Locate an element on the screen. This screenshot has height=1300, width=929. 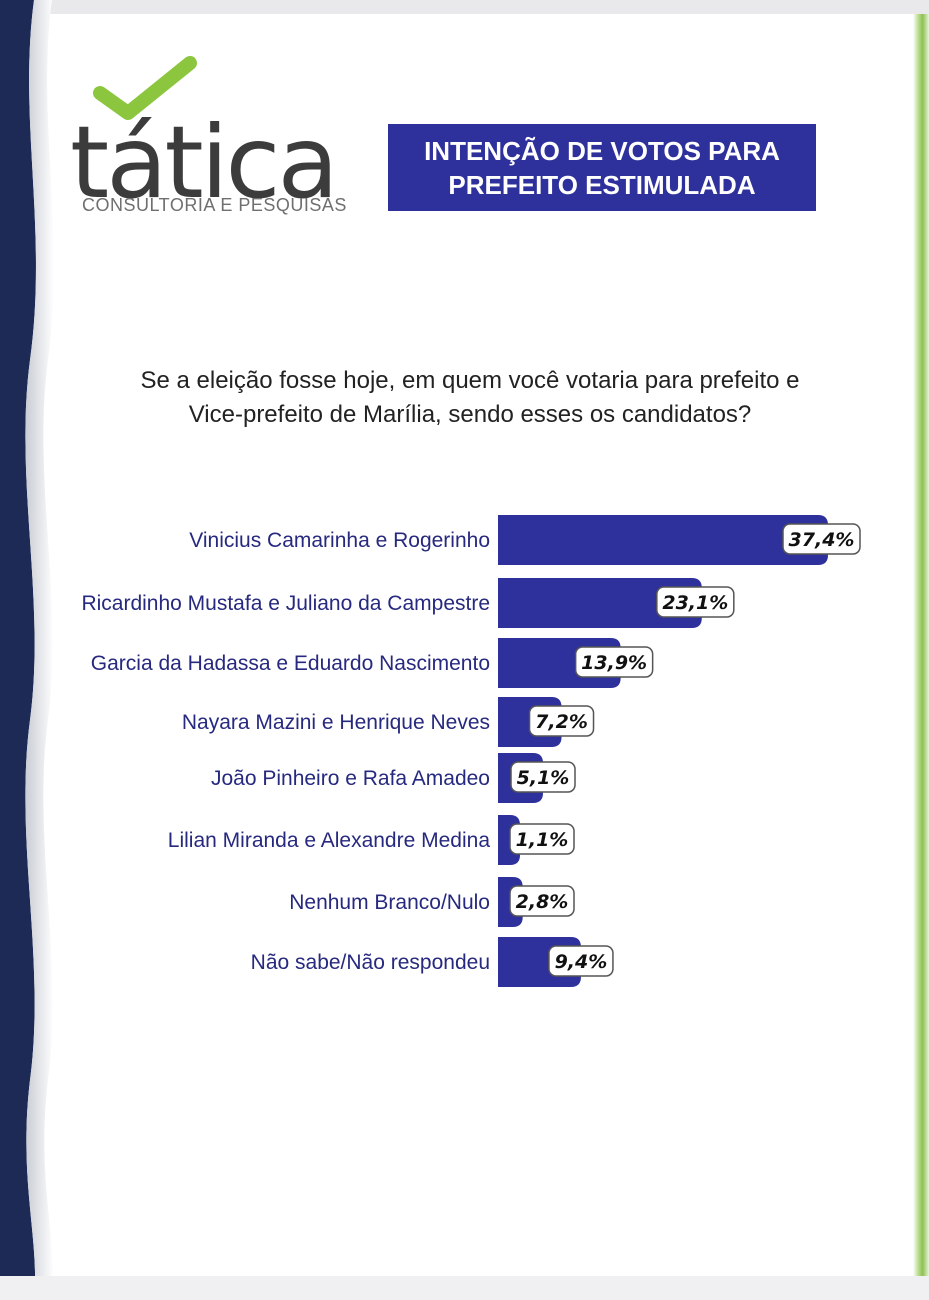
title-line-2: PREFEITO ESTIMULADA is located at coordinates (602, 184).